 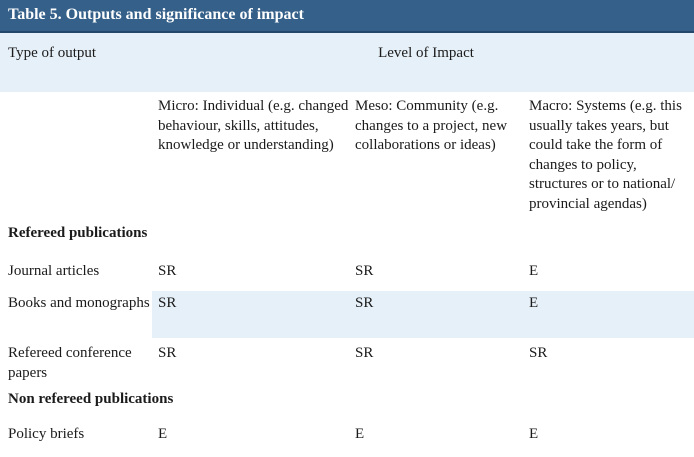 What do you see at coordinates (76, 62) in the screenshot?
I see `type-of-output-header: Type of output` at bounding box center [76, 62].